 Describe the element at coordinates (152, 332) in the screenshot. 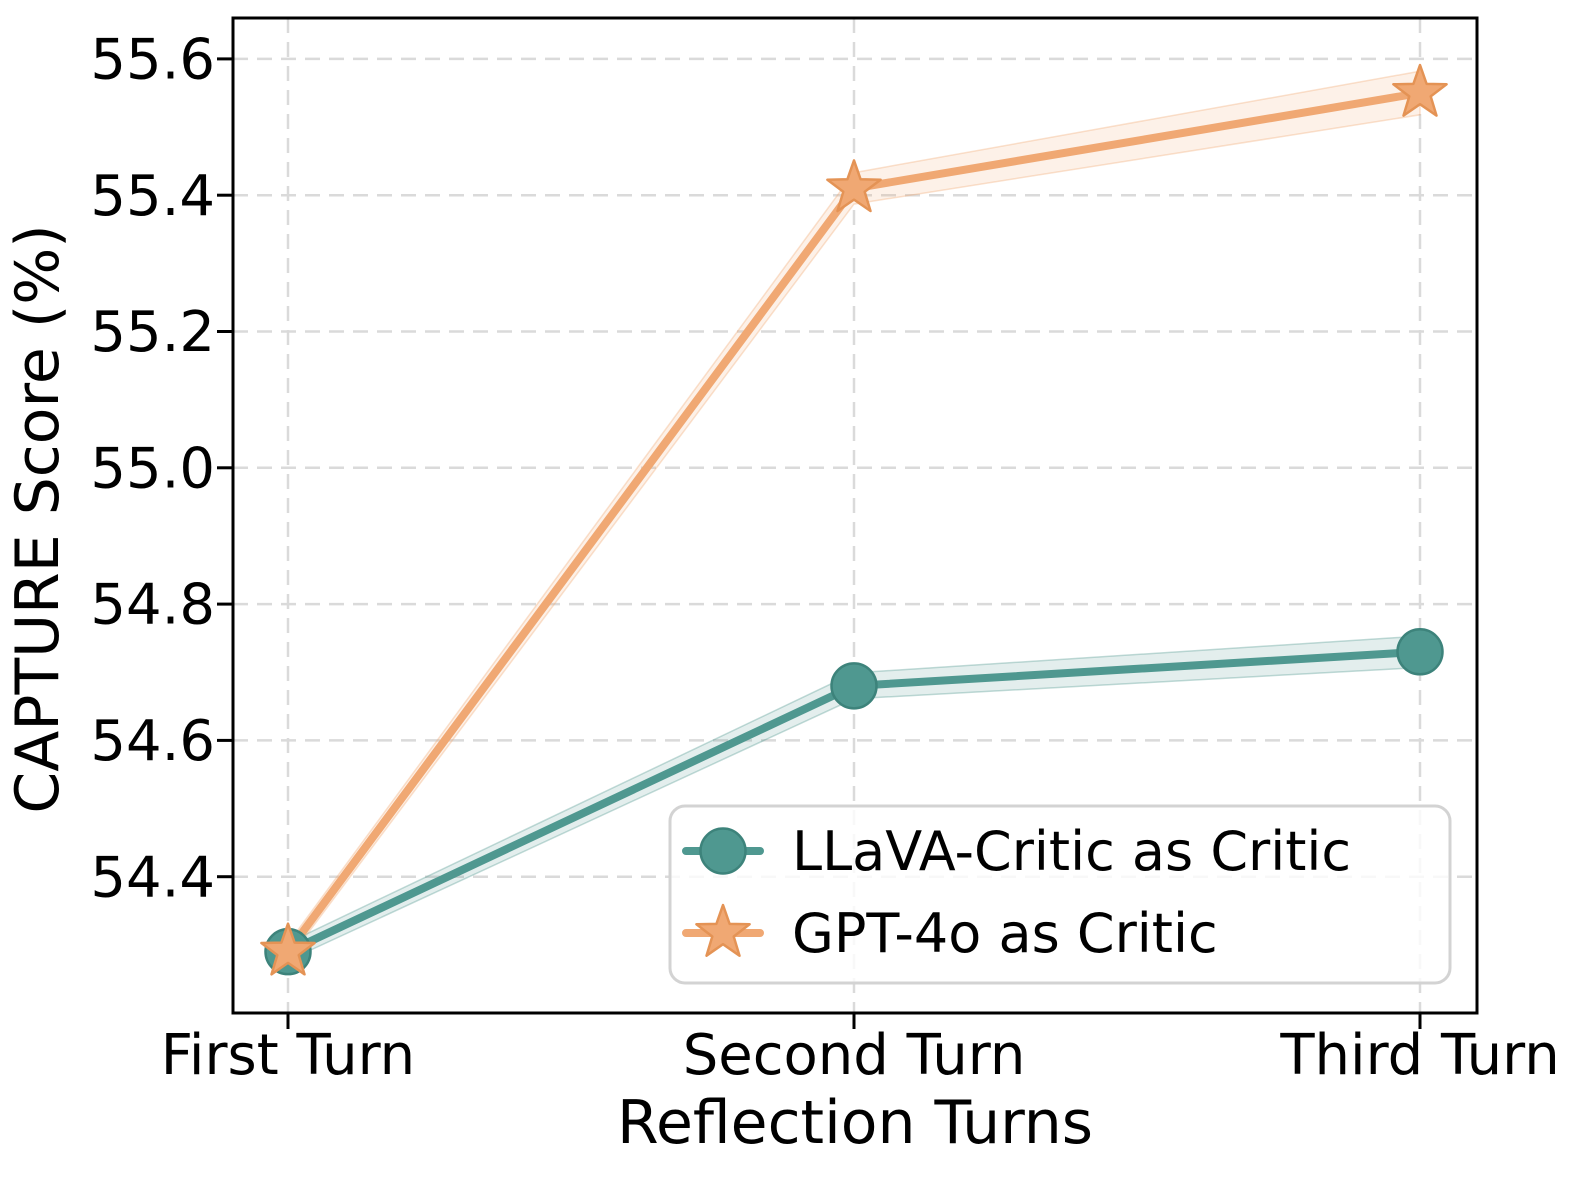

I see `y-tick-label: 55.2` at that location.